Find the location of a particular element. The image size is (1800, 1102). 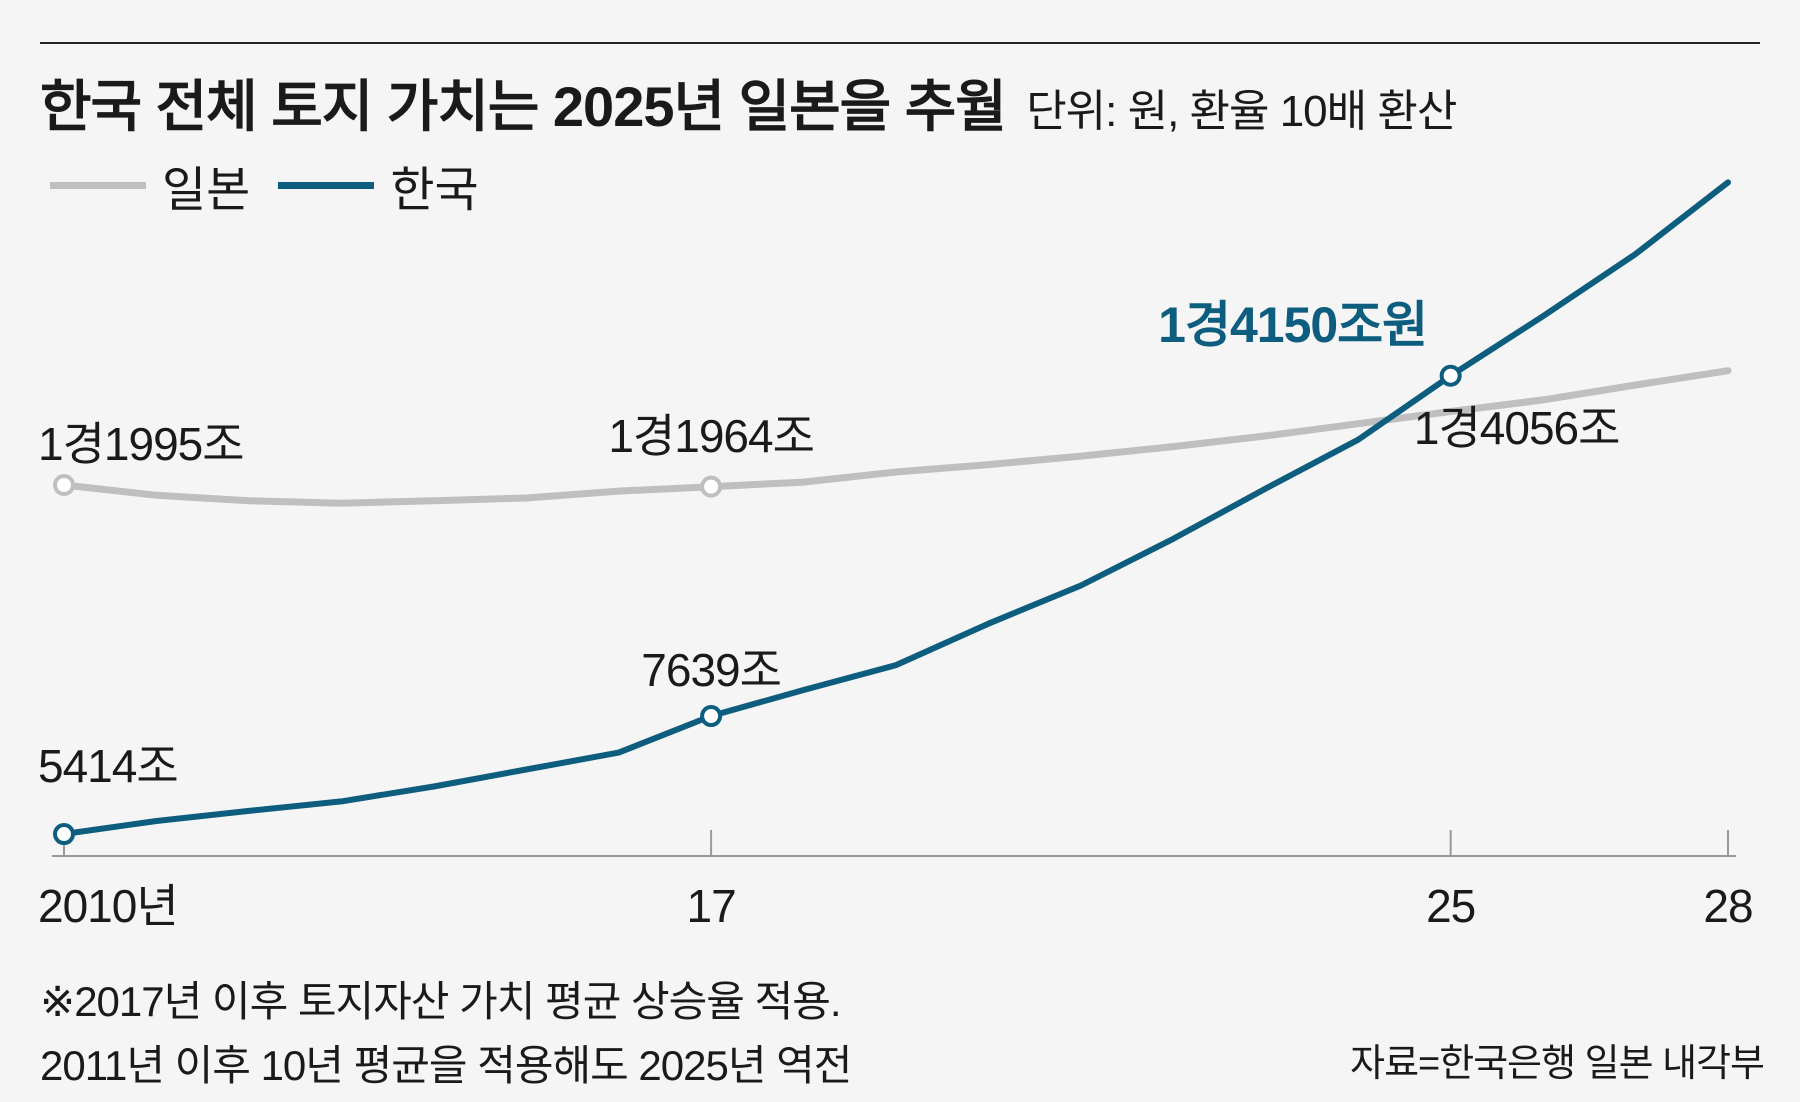

x-tick-label-2028: 28 is located at coordinates (1727, 906).